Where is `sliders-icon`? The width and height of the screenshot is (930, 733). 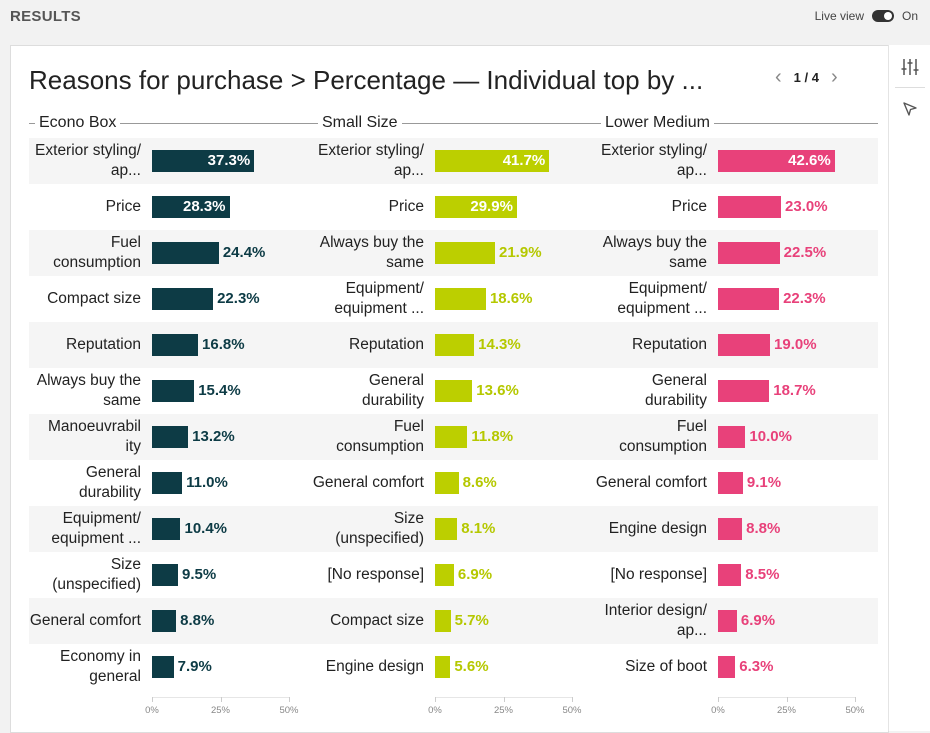 sliders-icon is located at coordinates (910, 67).